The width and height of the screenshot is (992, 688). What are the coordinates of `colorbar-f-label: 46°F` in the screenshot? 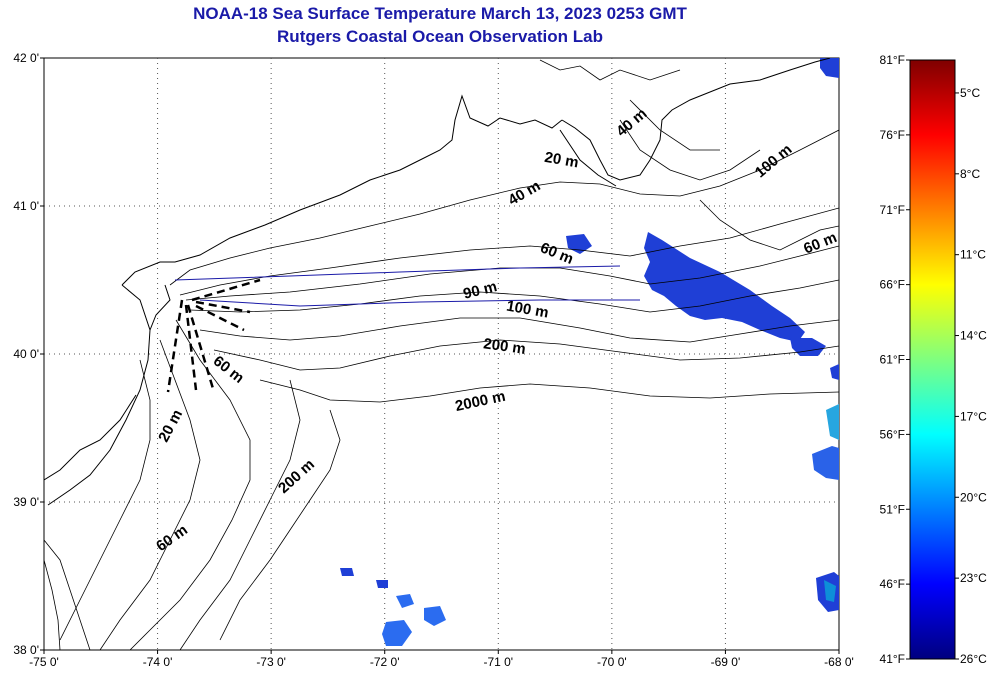 It's located at (892, 584).